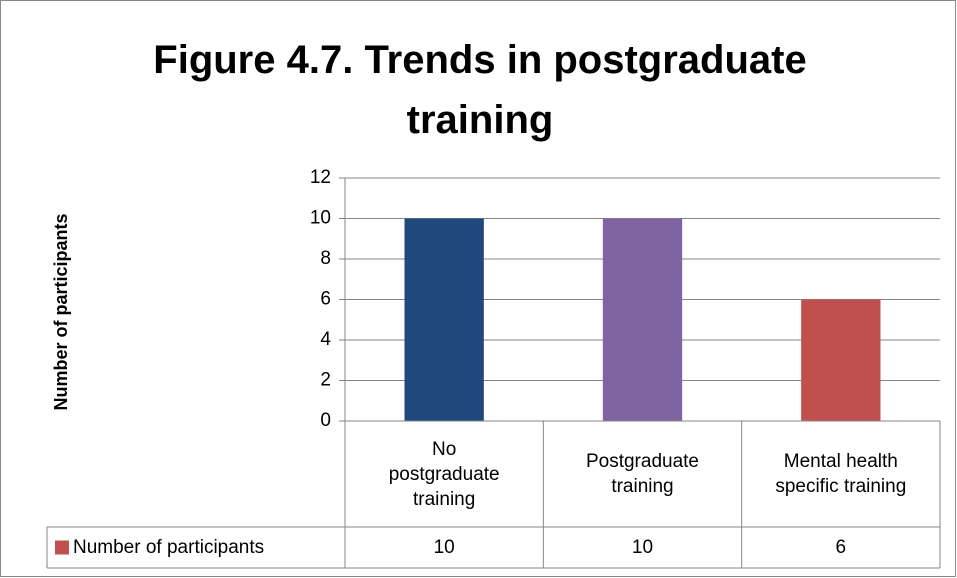 Image resolution: width=957 pixels, height=578 pixels. What do you see at coordinates (325, 380) in the screenshot?
I see `y-tick-label: 2` at bounding box center [325, 380].